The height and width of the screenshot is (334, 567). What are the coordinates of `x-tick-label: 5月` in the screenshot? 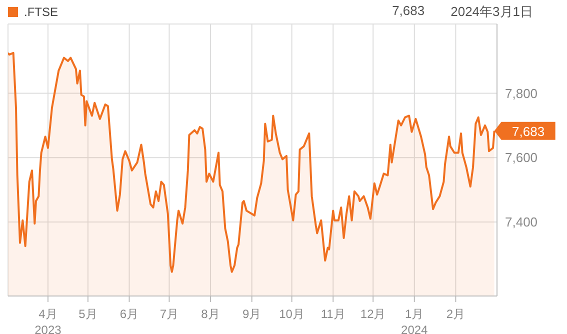 It's located at (88, 314).